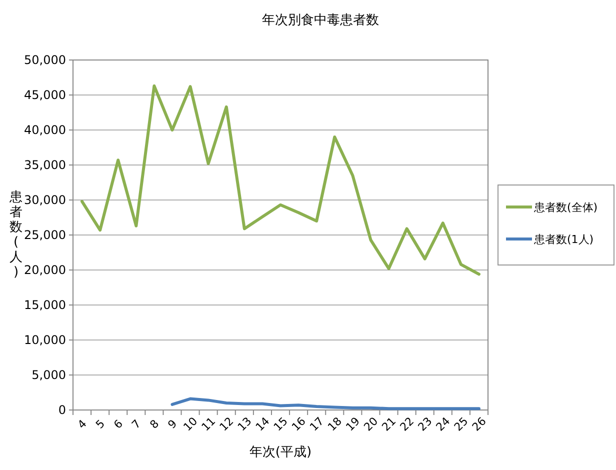 This screenshot has width=616, height=470. I want to click on x-tick-label: 8, so click(154, 424).